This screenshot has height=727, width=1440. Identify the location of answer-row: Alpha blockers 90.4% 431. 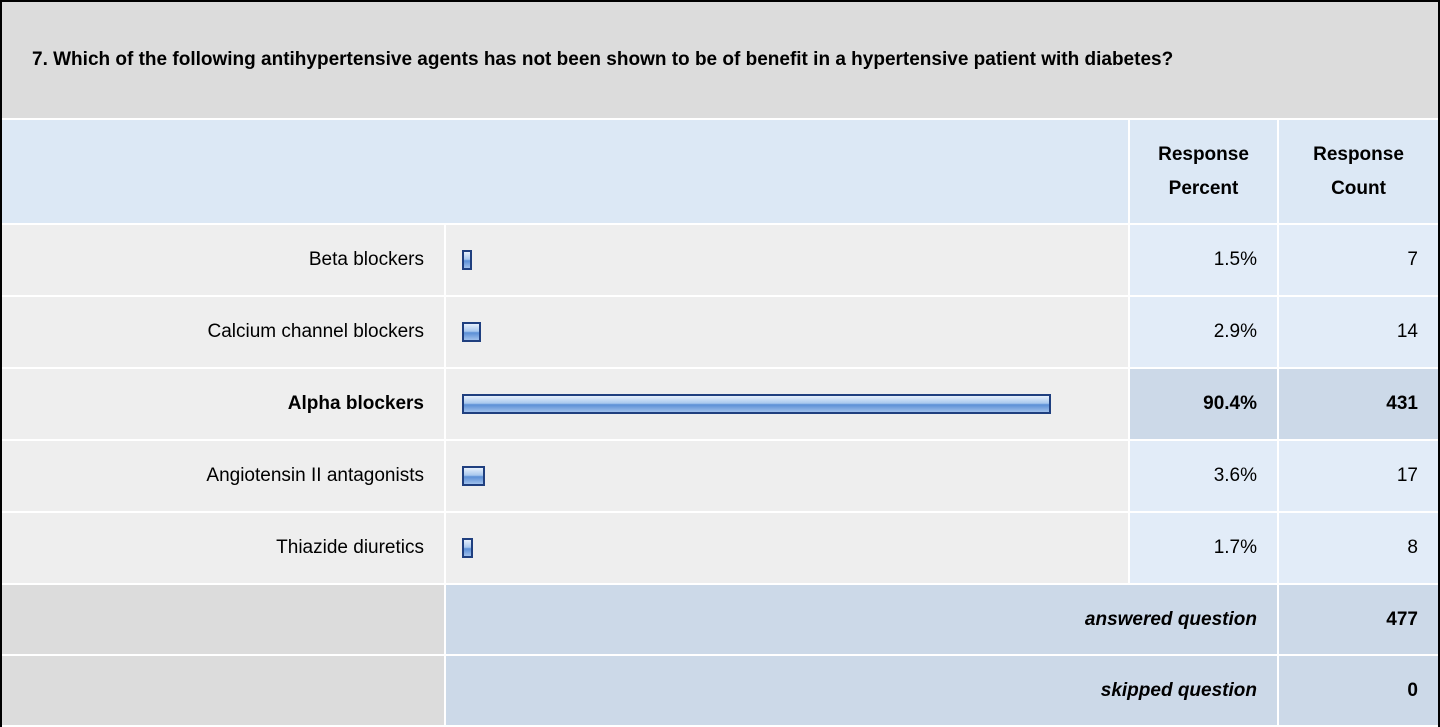
(720, 404).